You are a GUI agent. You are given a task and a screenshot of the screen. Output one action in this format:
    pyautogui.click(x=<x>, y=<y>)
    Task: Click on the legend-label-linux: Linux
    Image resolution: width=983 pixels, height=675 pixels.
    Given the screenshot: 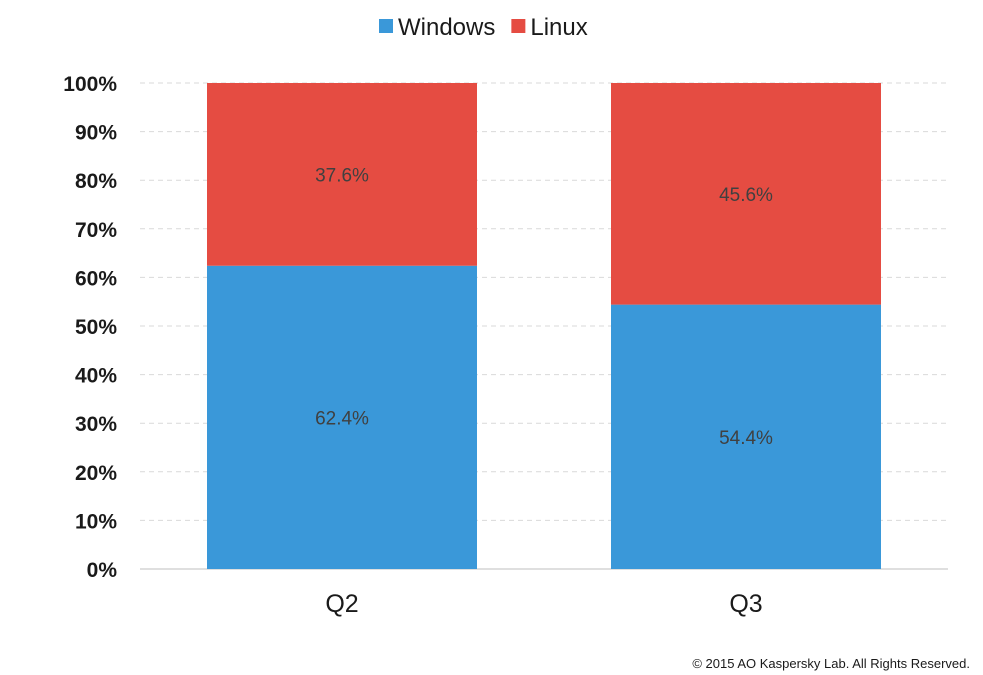 What is the action you would take?
    pyautogui.click(x=558, y=27)
    